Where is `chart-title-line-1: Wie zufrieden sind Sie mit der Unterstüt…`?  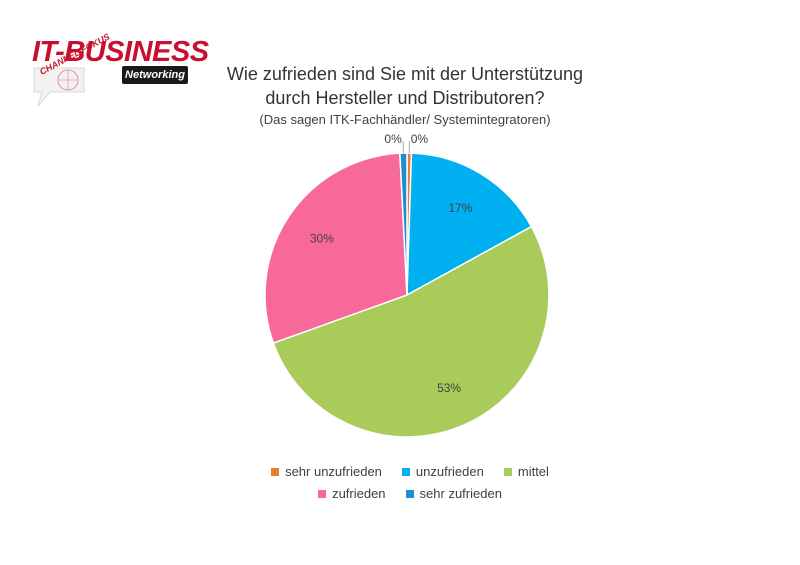
chart-title-line-1: Wie zufrieden sind Sie mit der Unterstüt… is located at coordinates (405, 74).